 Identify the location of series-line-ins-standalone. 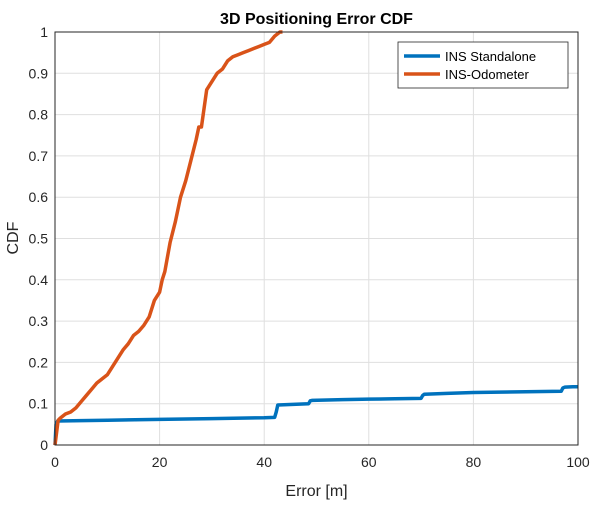
(315, 415).